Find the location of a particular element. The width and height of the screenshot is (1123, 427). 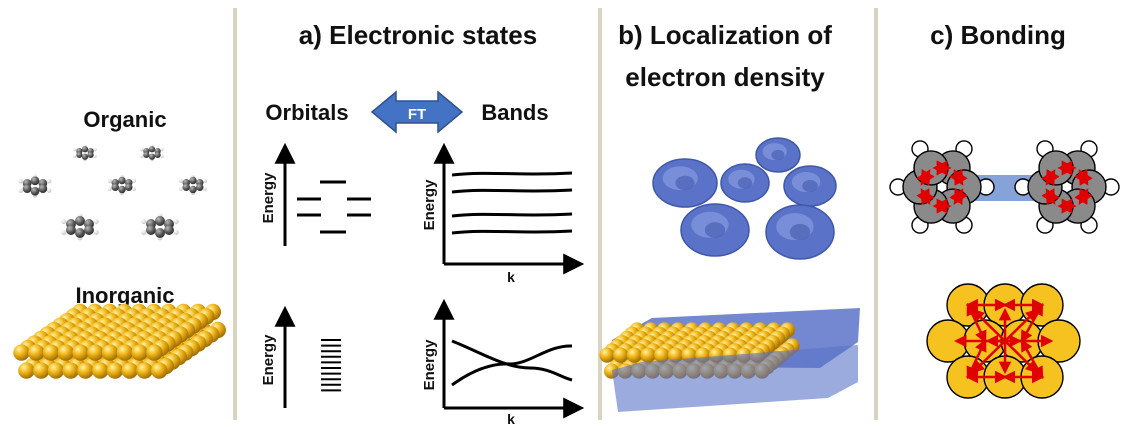

panel-c-title: c) Bonding is located at coordinates (998, 35).